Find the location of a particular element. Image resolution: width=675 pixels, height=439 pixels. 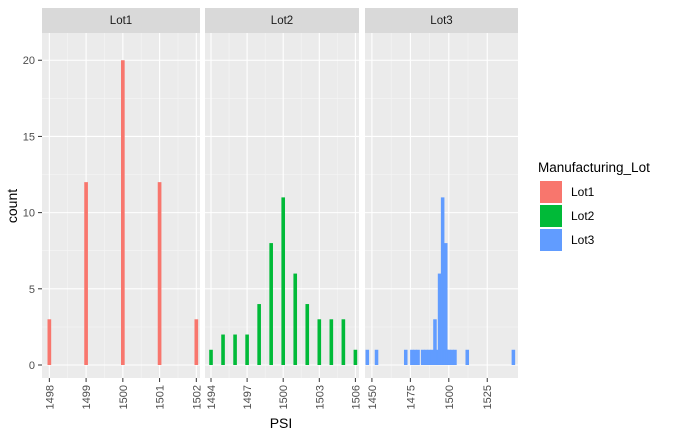

legend-key-lot2 is located at coordinates (551, 216).